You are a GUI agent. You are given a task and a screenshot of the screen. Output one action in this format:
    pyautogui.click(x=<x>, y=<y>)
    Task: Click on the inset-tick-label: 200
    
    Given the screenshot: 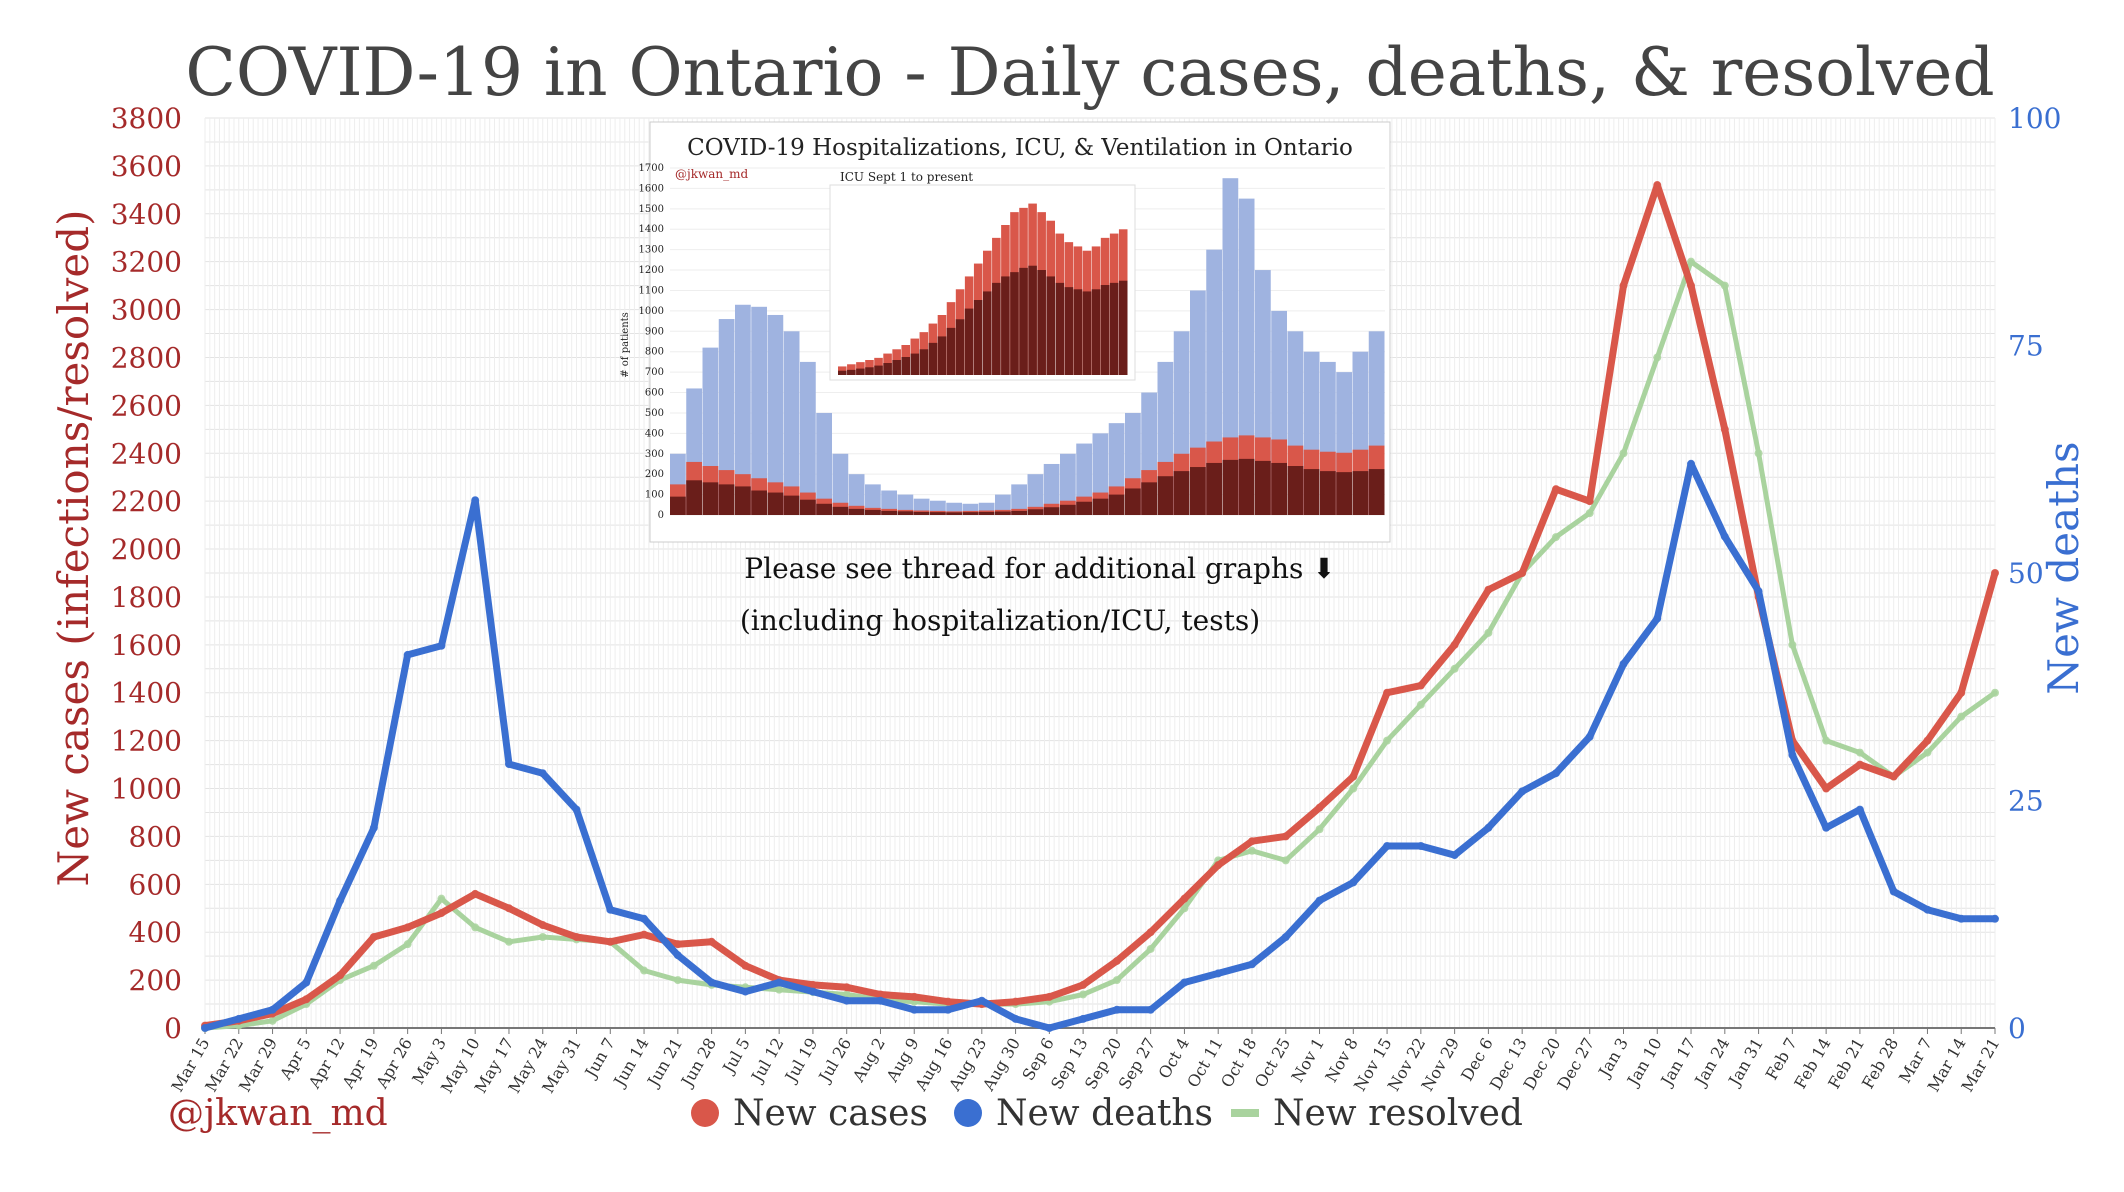 What is the action you would take?
    pyautogui.click(x=654, y=474)
    